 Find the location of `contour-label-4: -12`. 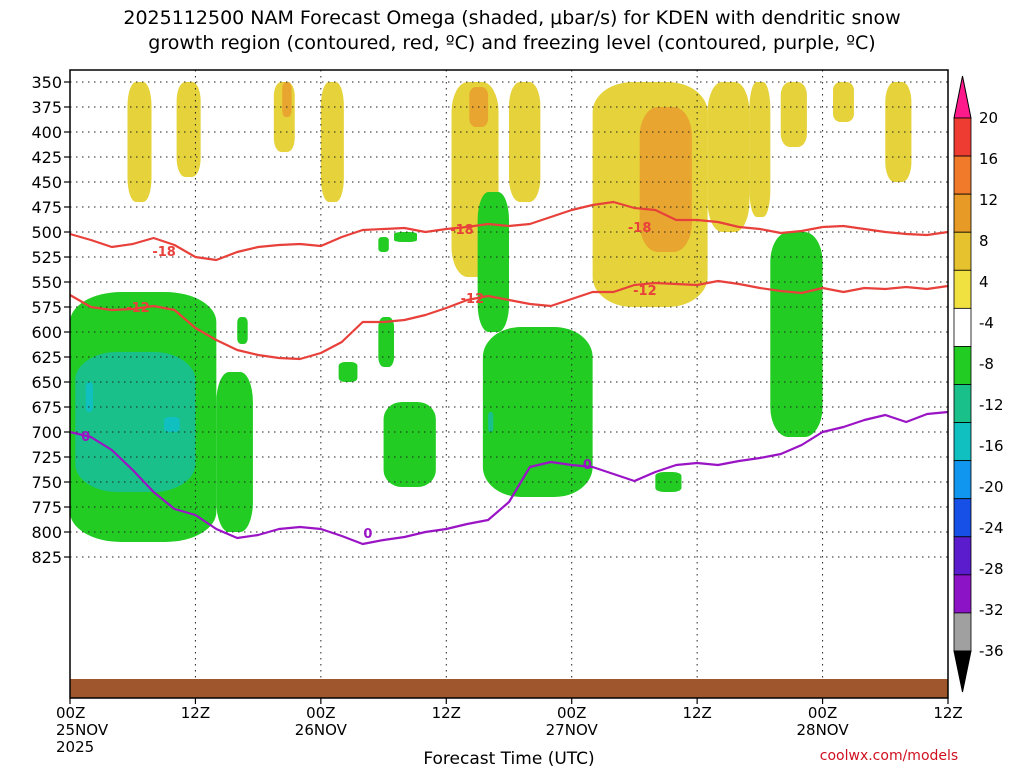

contour-label-4: -12 is located at coordinates (473, 299).